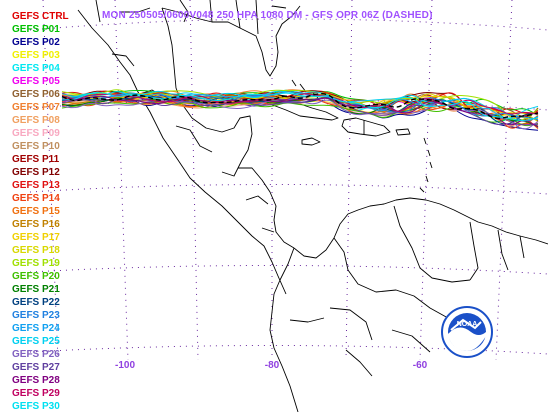 The height and width of the screenshot is (412, 548). I want to click on legend-item-gefs-p03: GEFS P03, so click(36, 55).